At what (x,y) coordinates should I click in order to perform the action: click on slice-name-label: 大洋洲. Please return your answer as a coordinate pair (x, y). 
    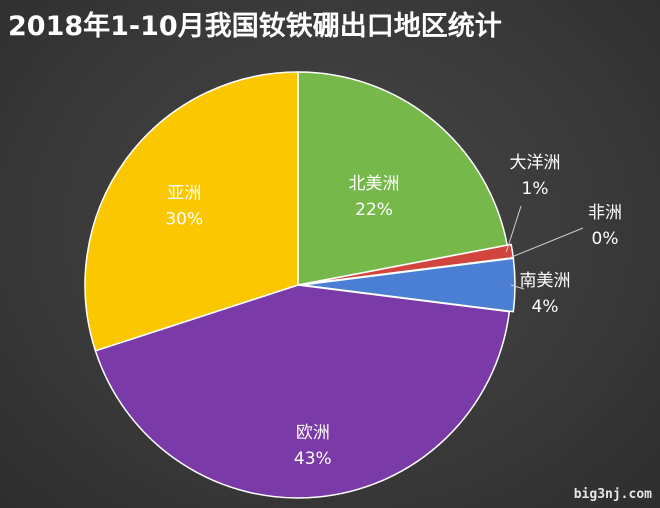
    Looking at the image, I should click on (535, 163).